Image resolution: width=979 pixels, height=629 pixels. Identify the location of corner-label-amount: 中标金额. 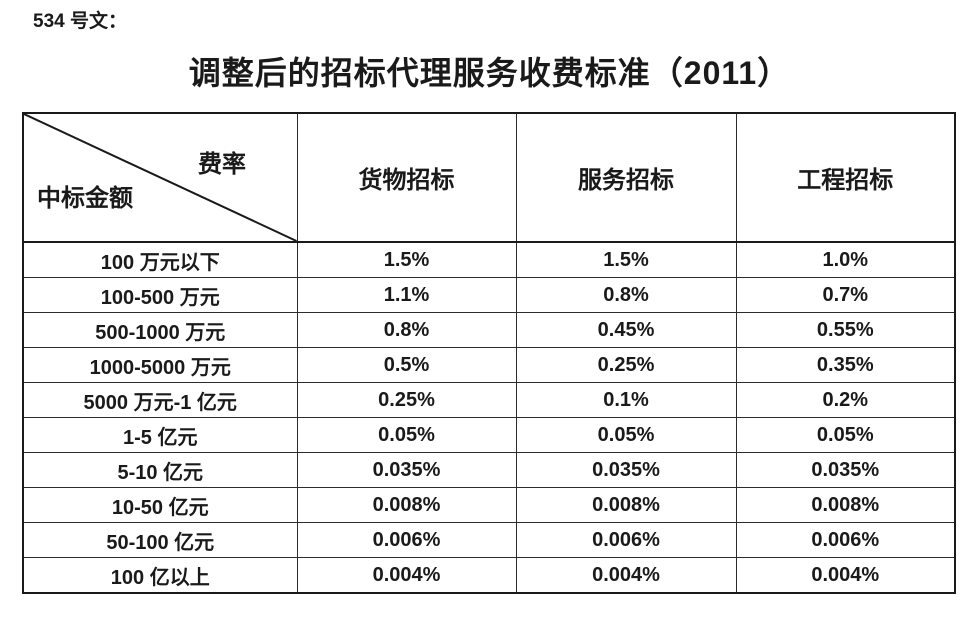
(85, 198).